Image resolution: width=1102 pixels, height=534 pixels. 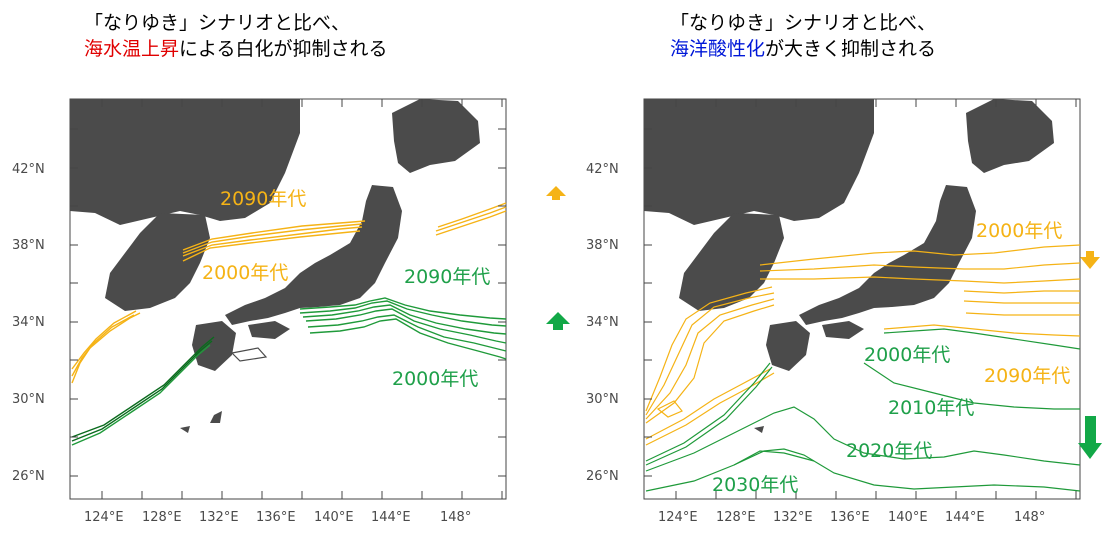 I want to click on left-title-line1: 「なりゆき」シナリオと比べ、, so click(x=217, y=23).